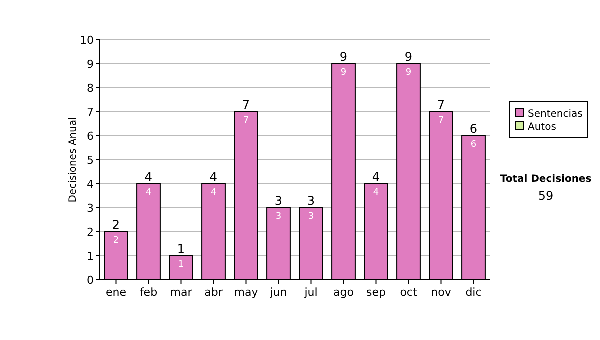 The height and width of the screenshot is (340, 600). I want to click on y-tick-label: 2, so click(90, 232).